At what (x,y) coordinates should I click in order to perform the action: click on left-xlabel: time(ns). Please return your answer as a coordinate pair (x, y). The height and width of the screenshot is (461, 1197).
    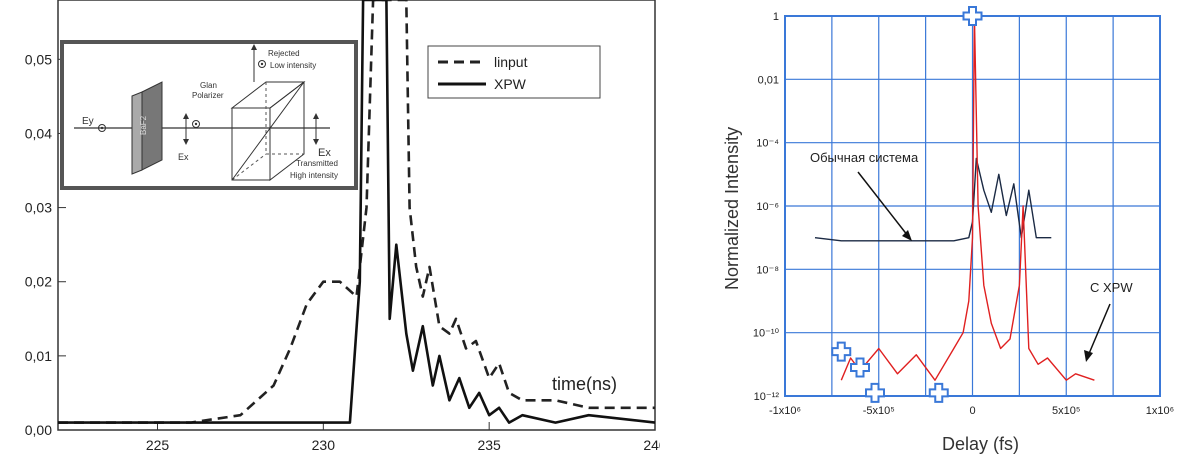
    Looking at the image, I should click on (584, 384).